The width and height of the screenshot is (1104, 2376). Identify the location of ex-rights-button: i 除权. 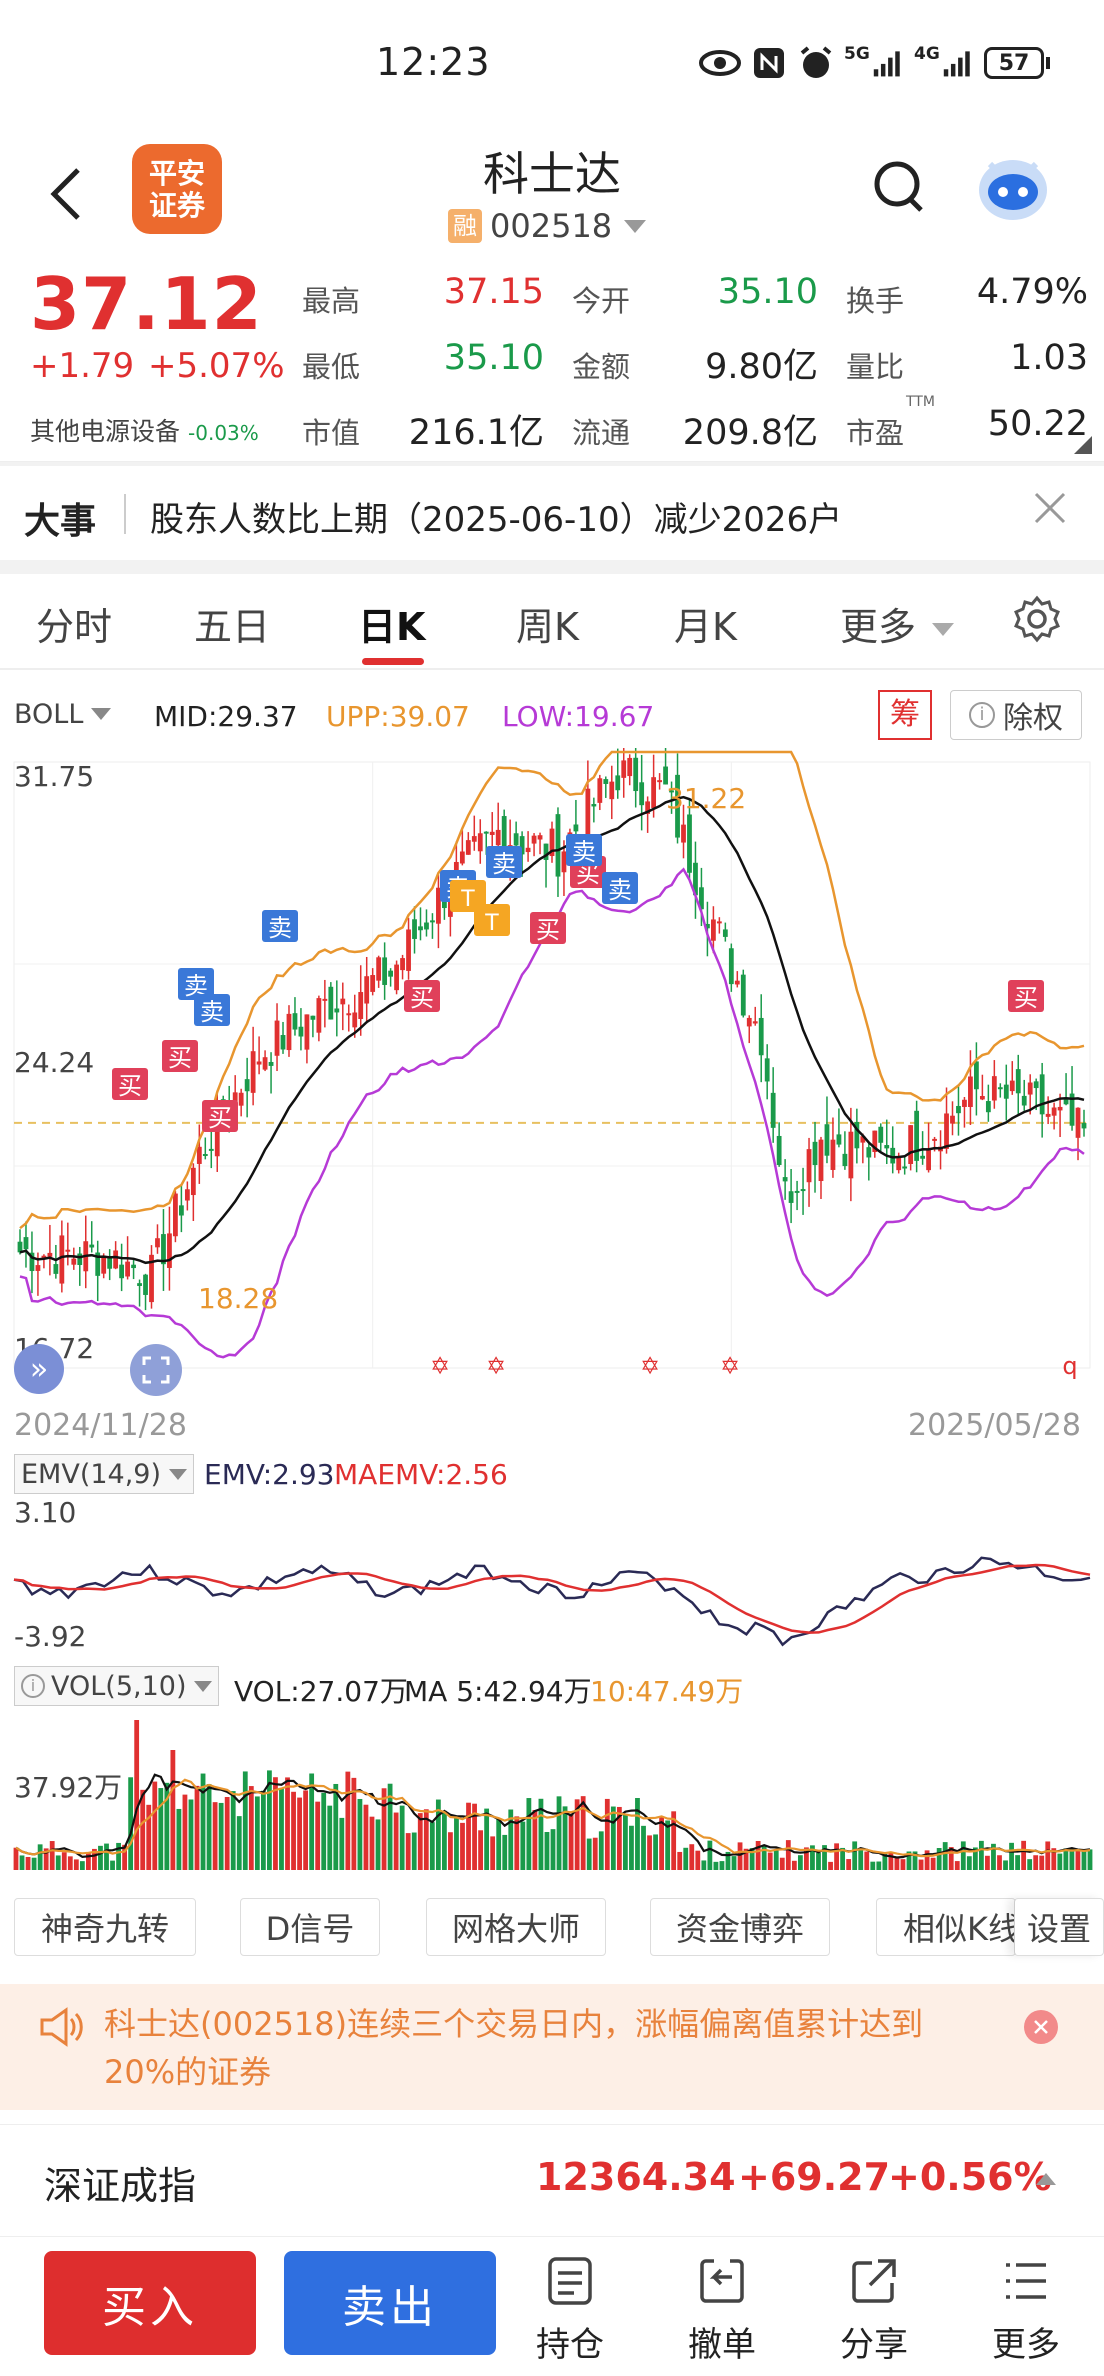
(1016, 715).